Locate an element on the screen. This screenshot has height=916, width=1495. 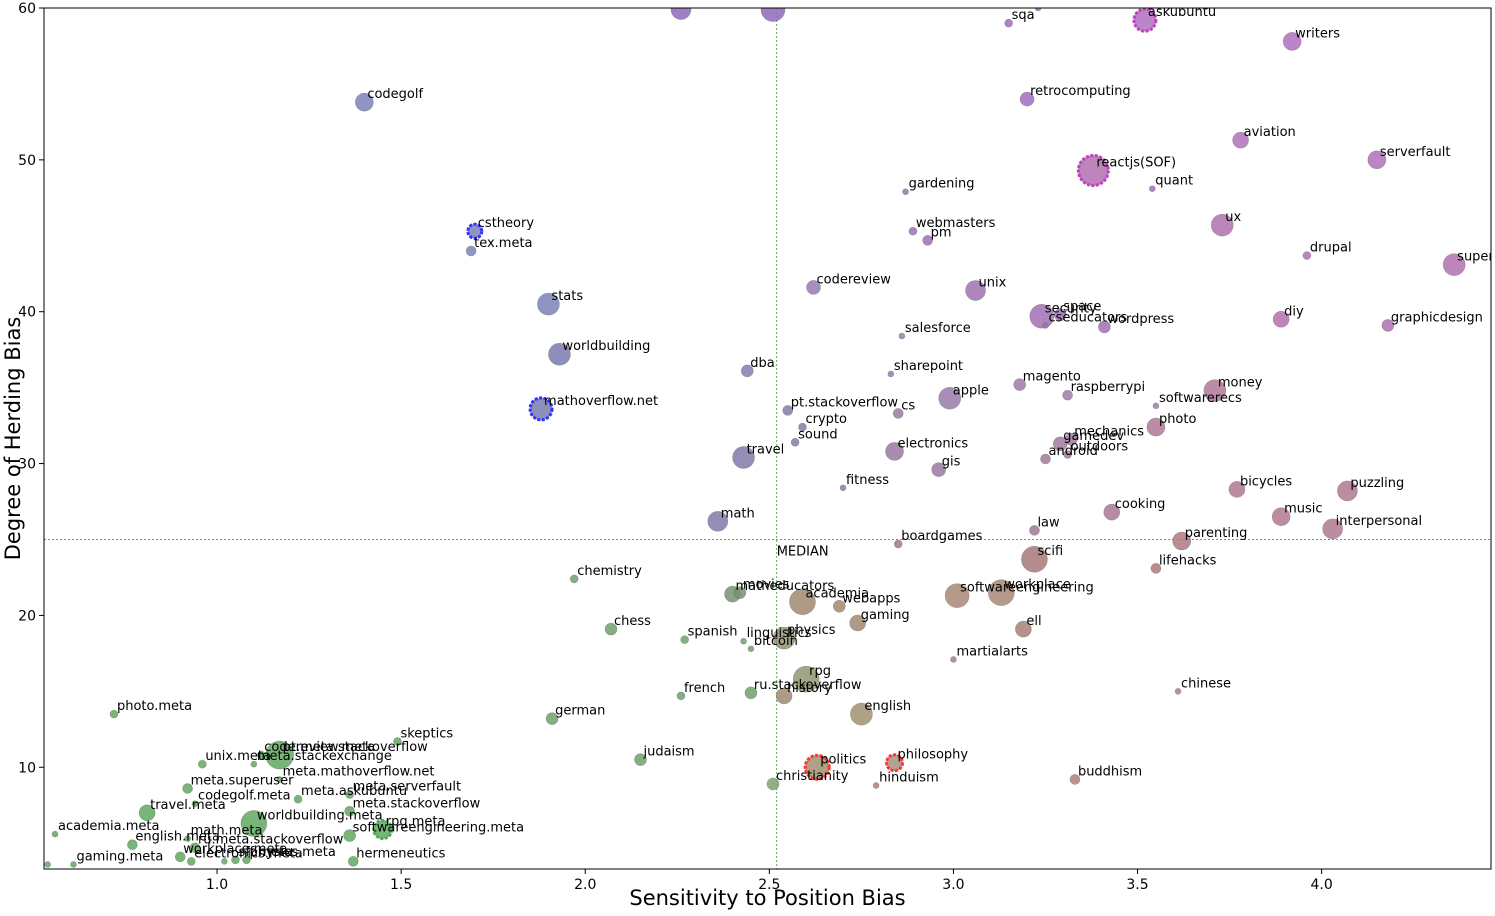
point-label: superuser is located at coordinates (1476, 257).